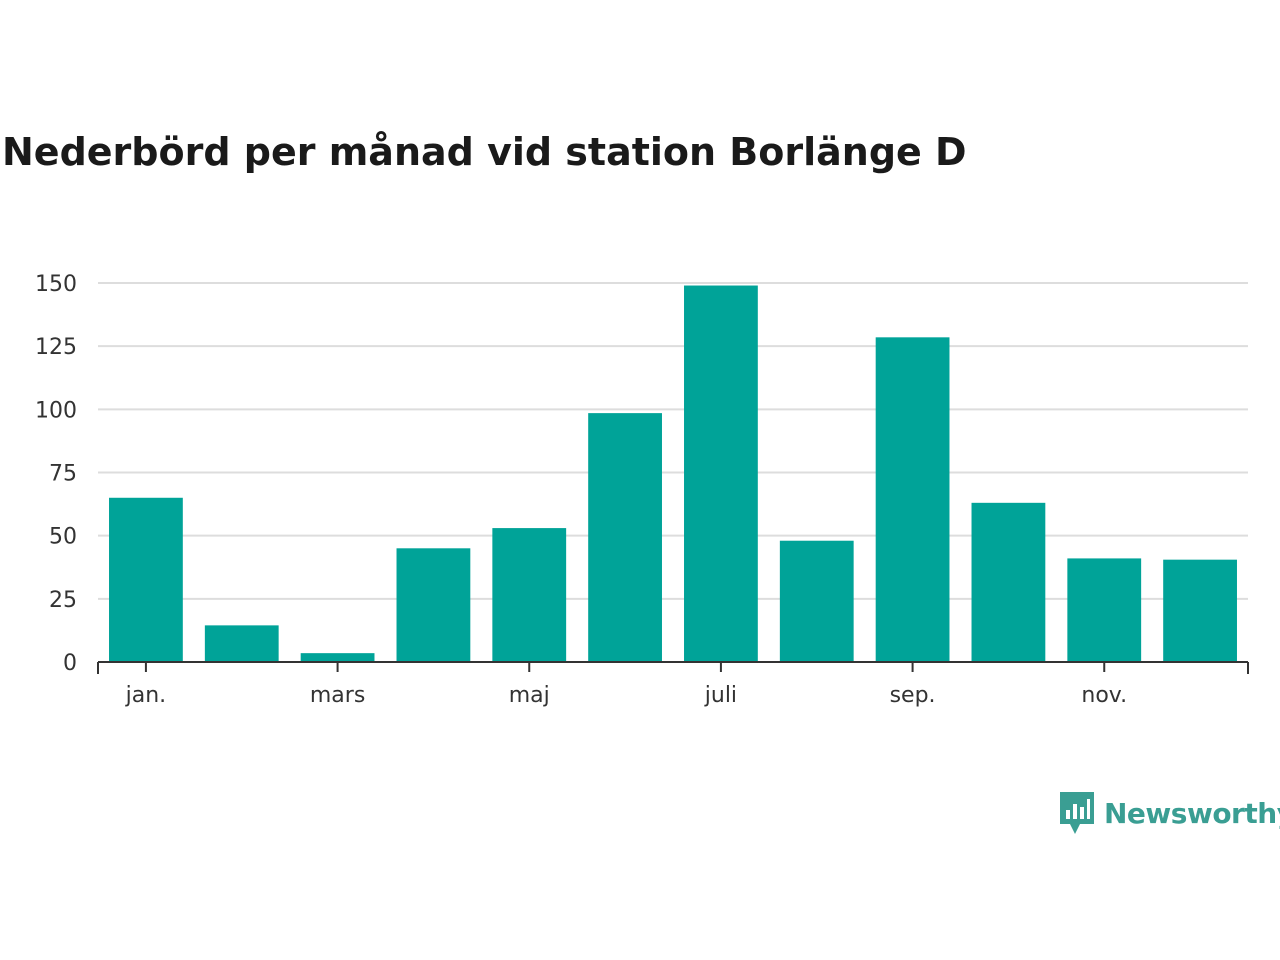 The height and width of the screenshot is (960, 1280). Describe the element at coordinates (1200, 610) in the screenshot. I see `bar-dec` at that location.